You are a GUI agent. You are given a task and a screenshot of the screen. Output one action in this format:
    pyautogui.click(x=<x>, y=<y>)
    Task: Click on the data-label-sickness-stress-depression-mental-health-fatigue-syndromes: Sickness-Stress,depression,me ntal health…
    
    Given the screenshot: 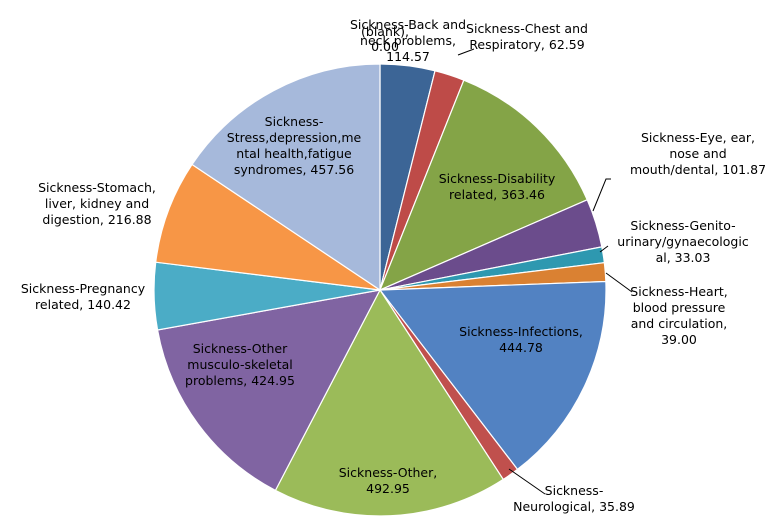 What is the action you would take?
    pyautogui.click(x=294, y=145)
    